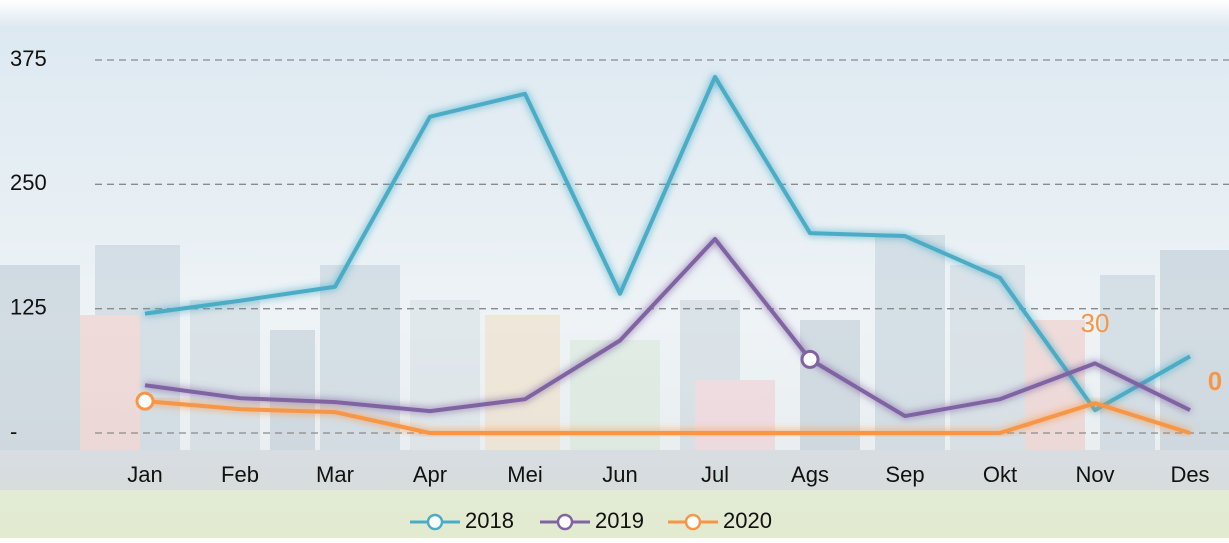 The width and height of the screenshot is (1229, 543). I want to click on y-tick-label: 125, so click(28, 306).